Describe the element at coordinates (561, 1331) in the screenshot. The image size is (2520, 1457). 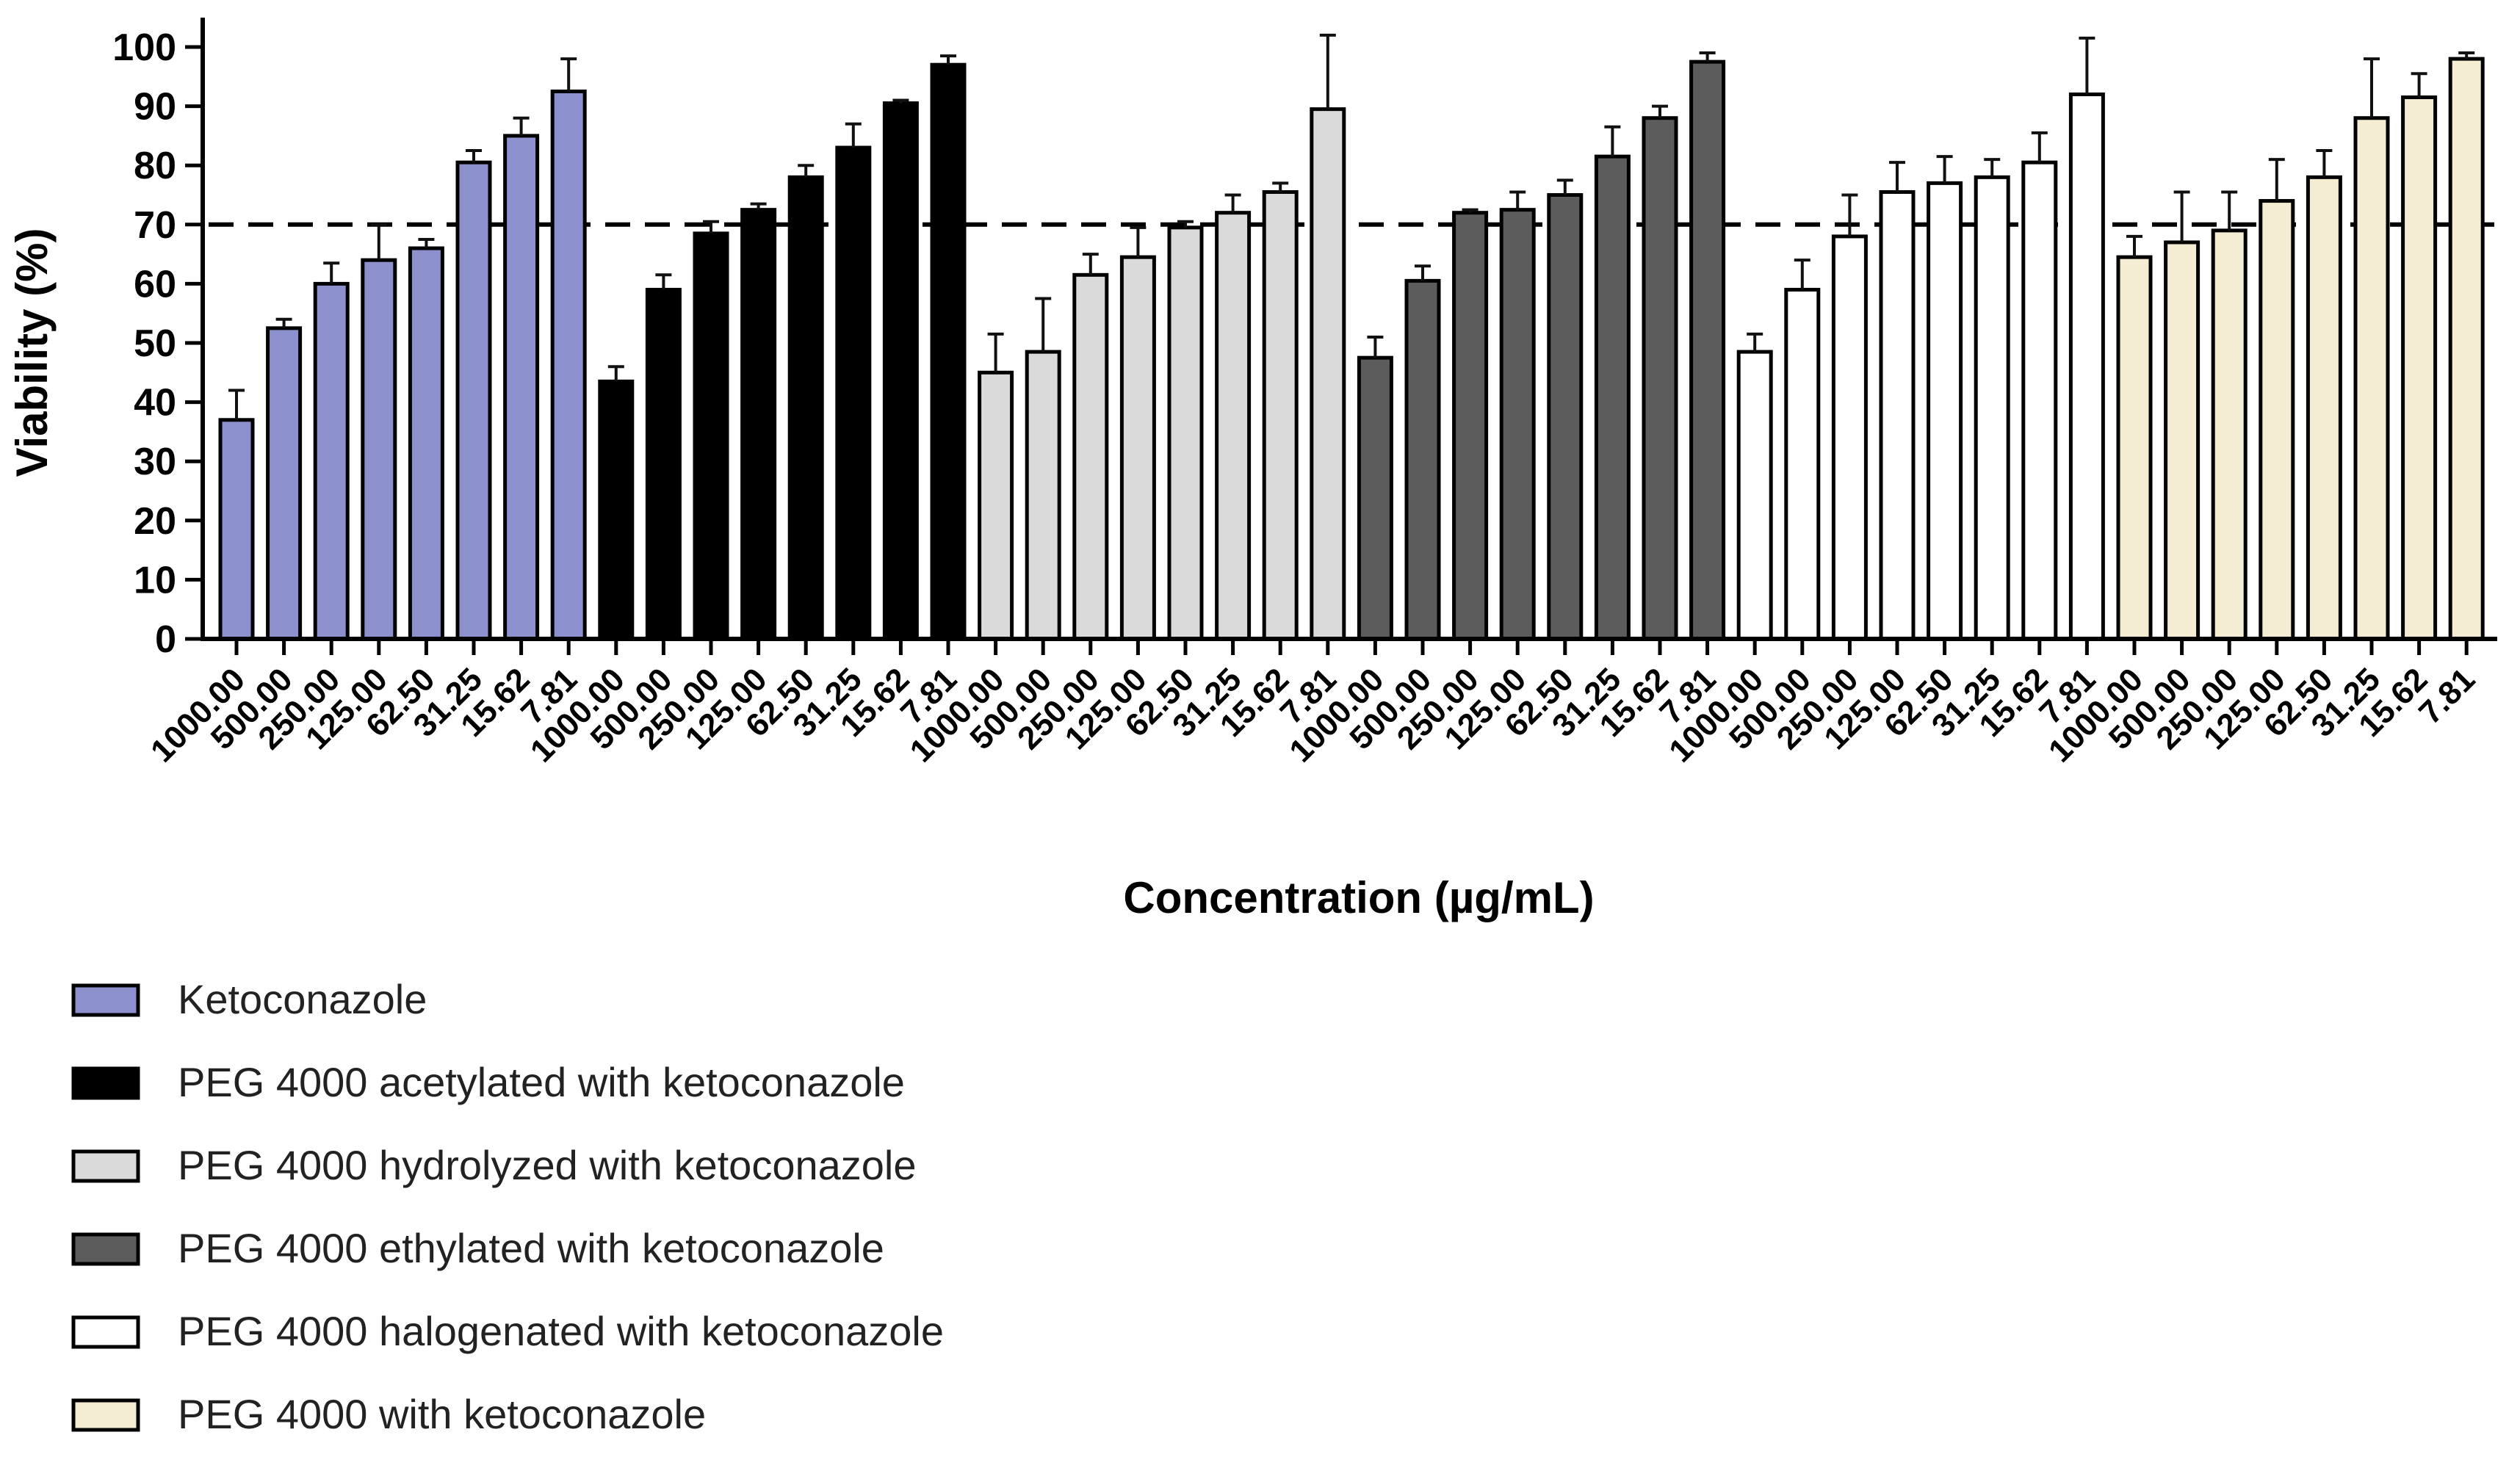
I see `legend-label: PEG 4000 halogenated with ketoconazole` at that location.